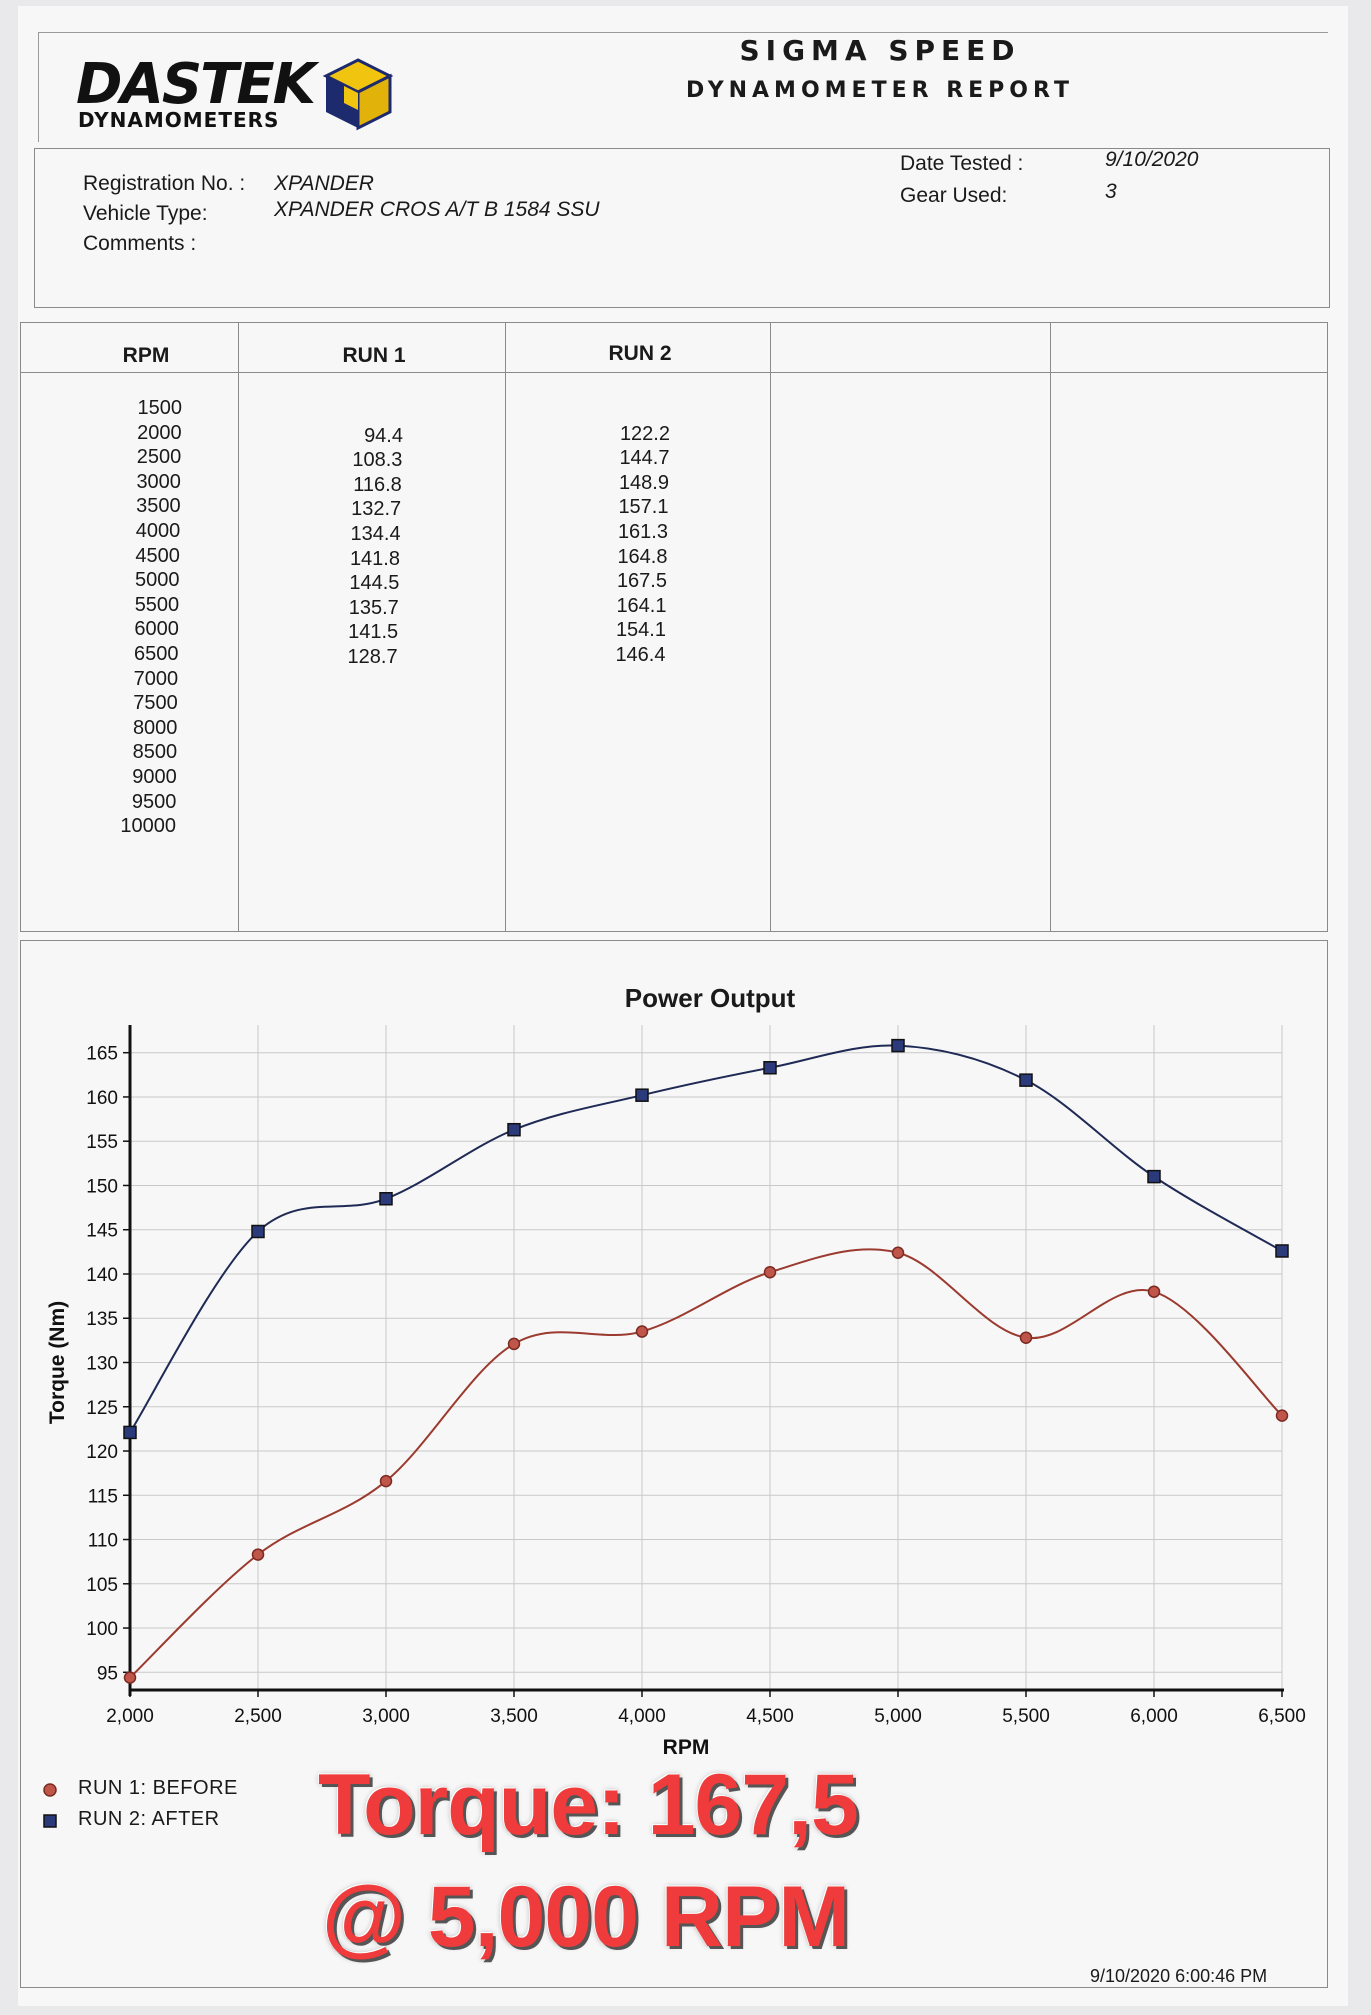  I want to click on table-cell-run2: 144.7, so click(644, 458).